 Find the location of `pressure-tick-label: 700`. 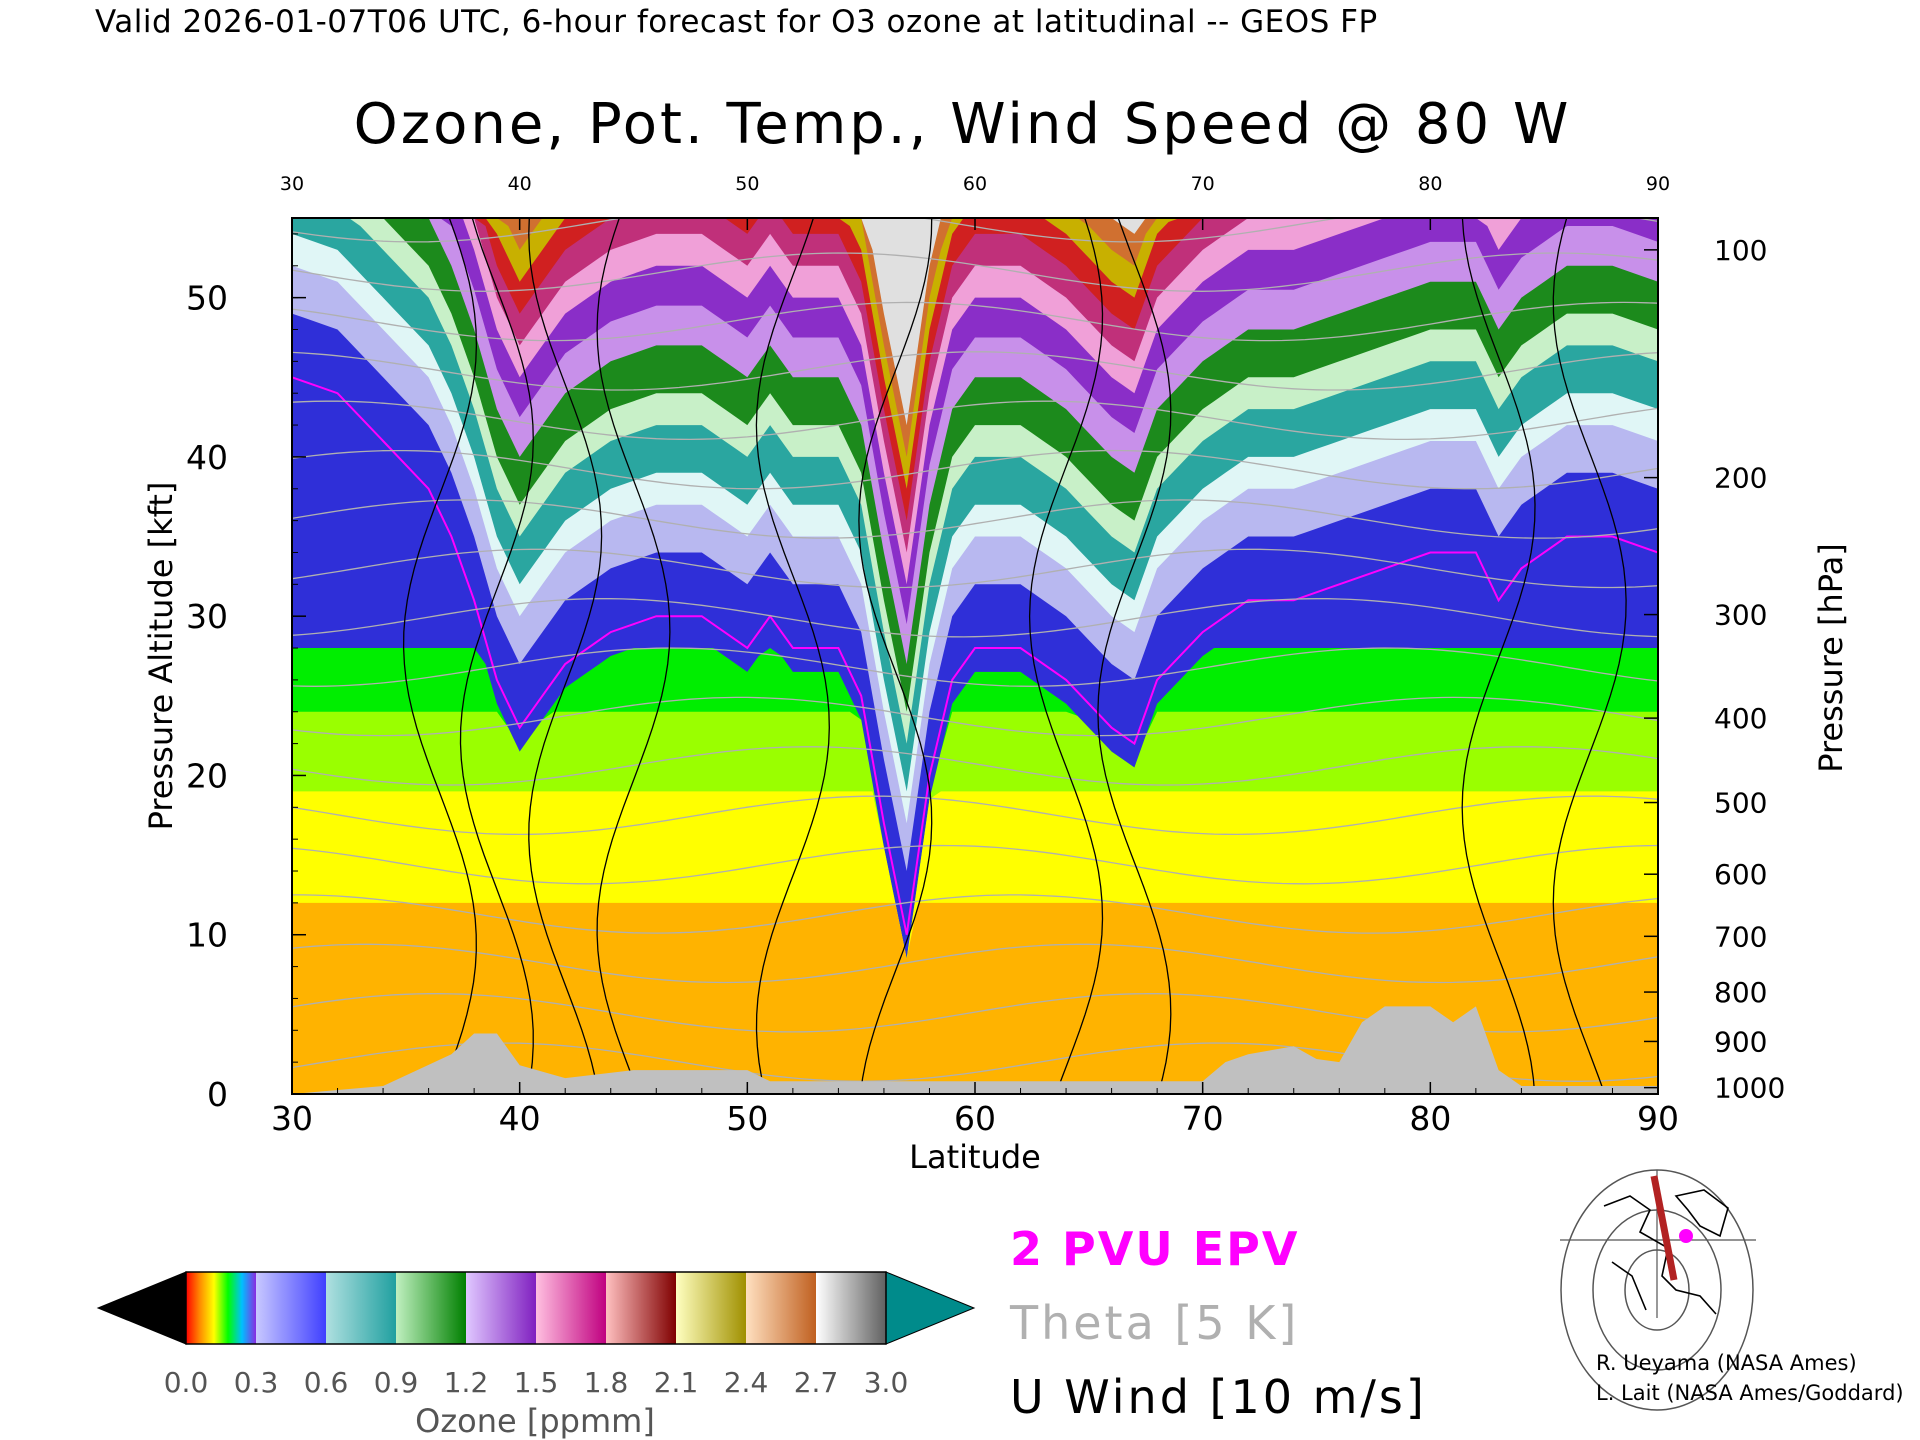

pressure-tick-label: 700 is located at coordinates (1740, 936).